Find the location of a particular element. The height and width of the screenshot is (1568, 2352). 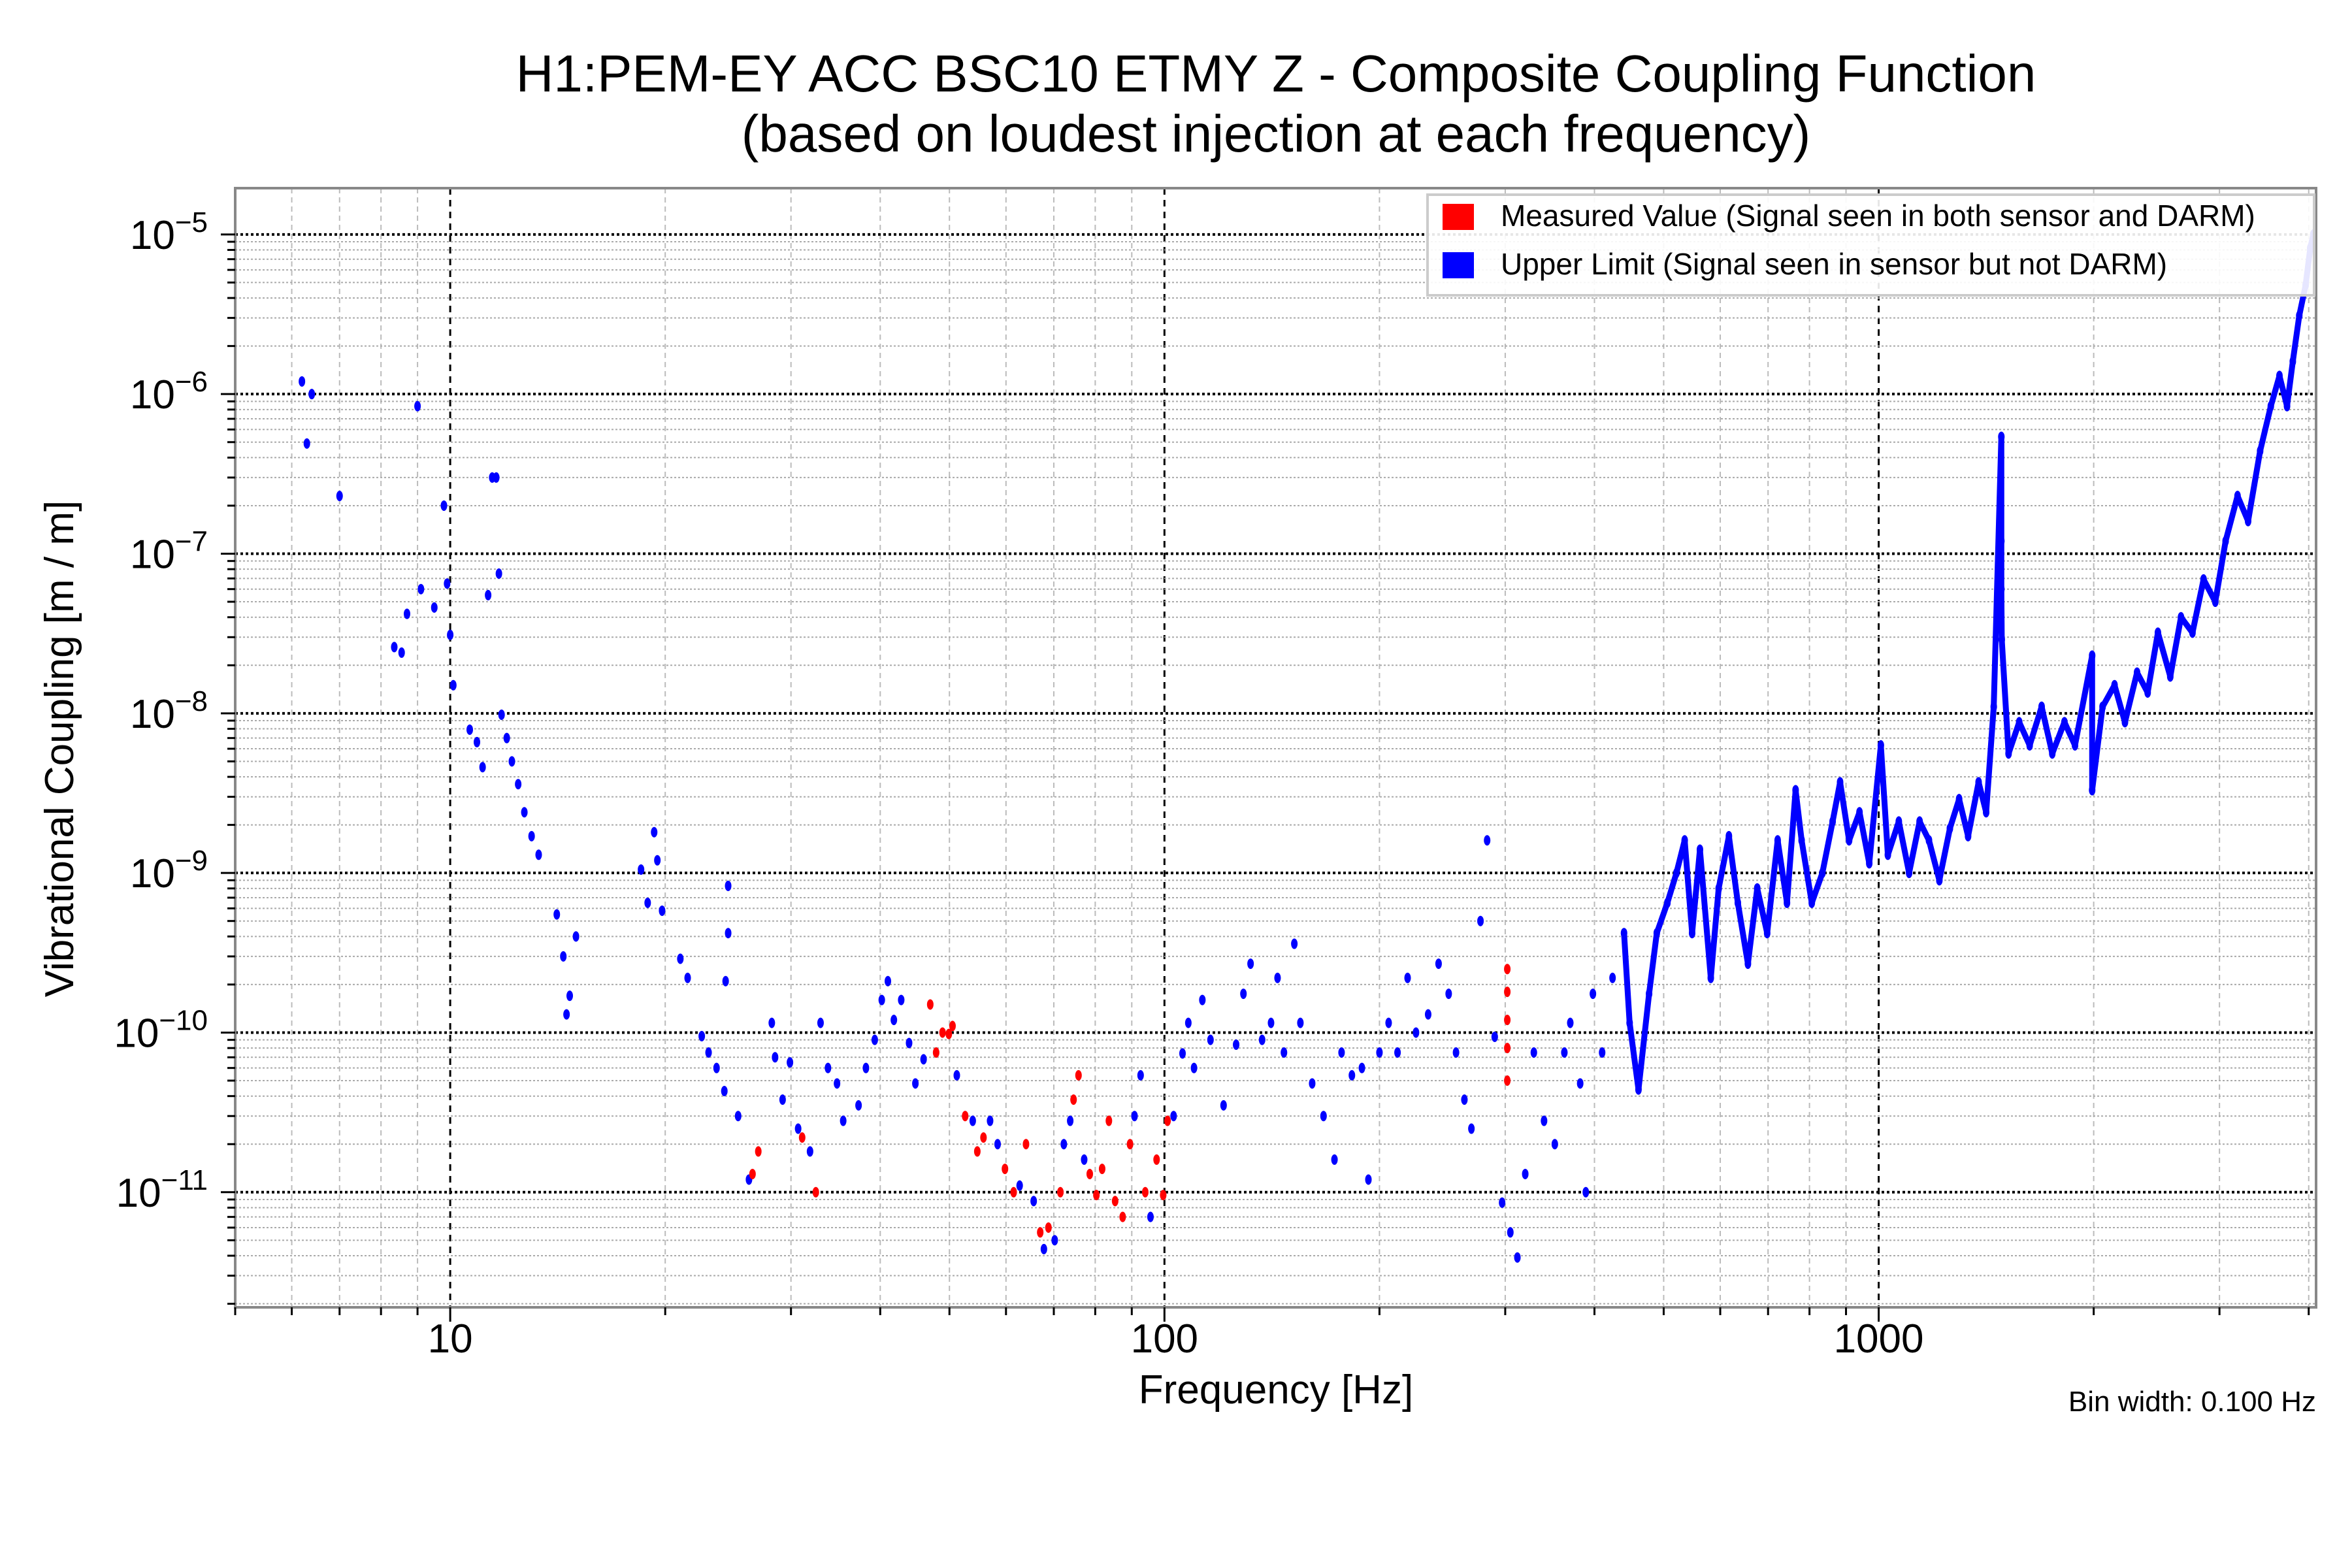

x-axis-label: Frequency [Hz] is located at coordinates (1276, 1390).